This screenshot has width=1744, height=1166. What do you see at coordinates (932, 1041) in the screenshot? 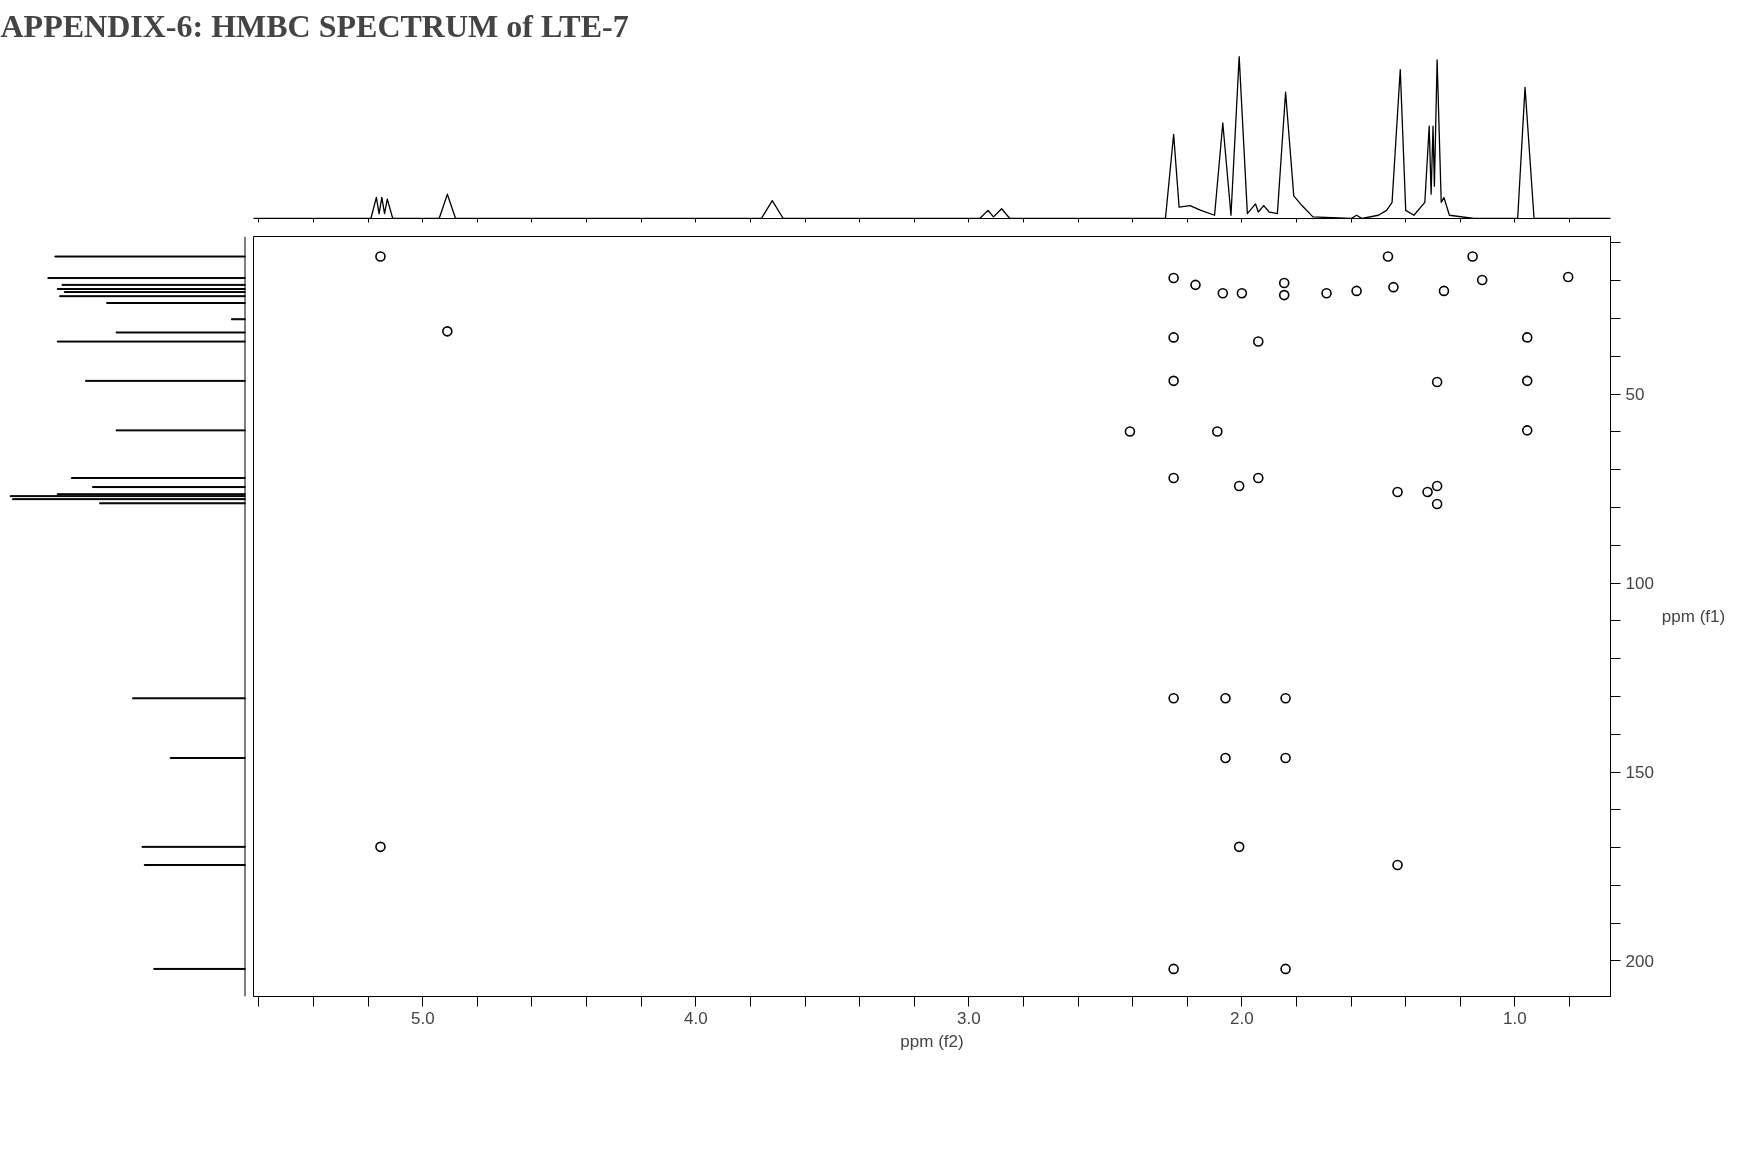
I see `x-axis-title: ppm (f2)` at bounding box center [932, 1041].